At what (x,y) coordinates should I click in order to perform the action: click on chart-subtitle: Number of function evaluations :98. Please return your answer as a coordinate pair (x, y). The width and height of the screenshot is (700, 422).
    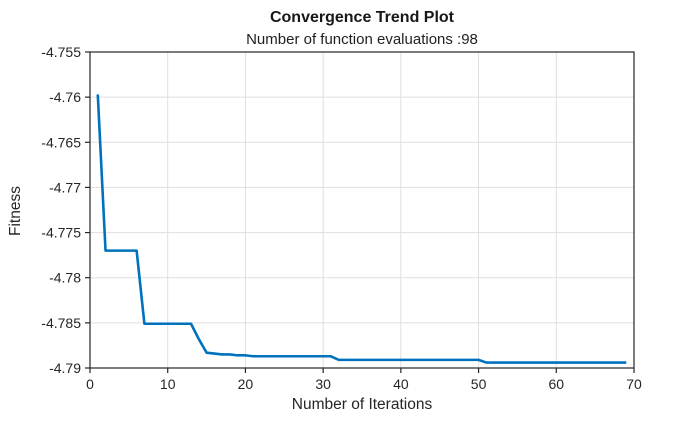
    Looking at the image, I should click on (362, 39).